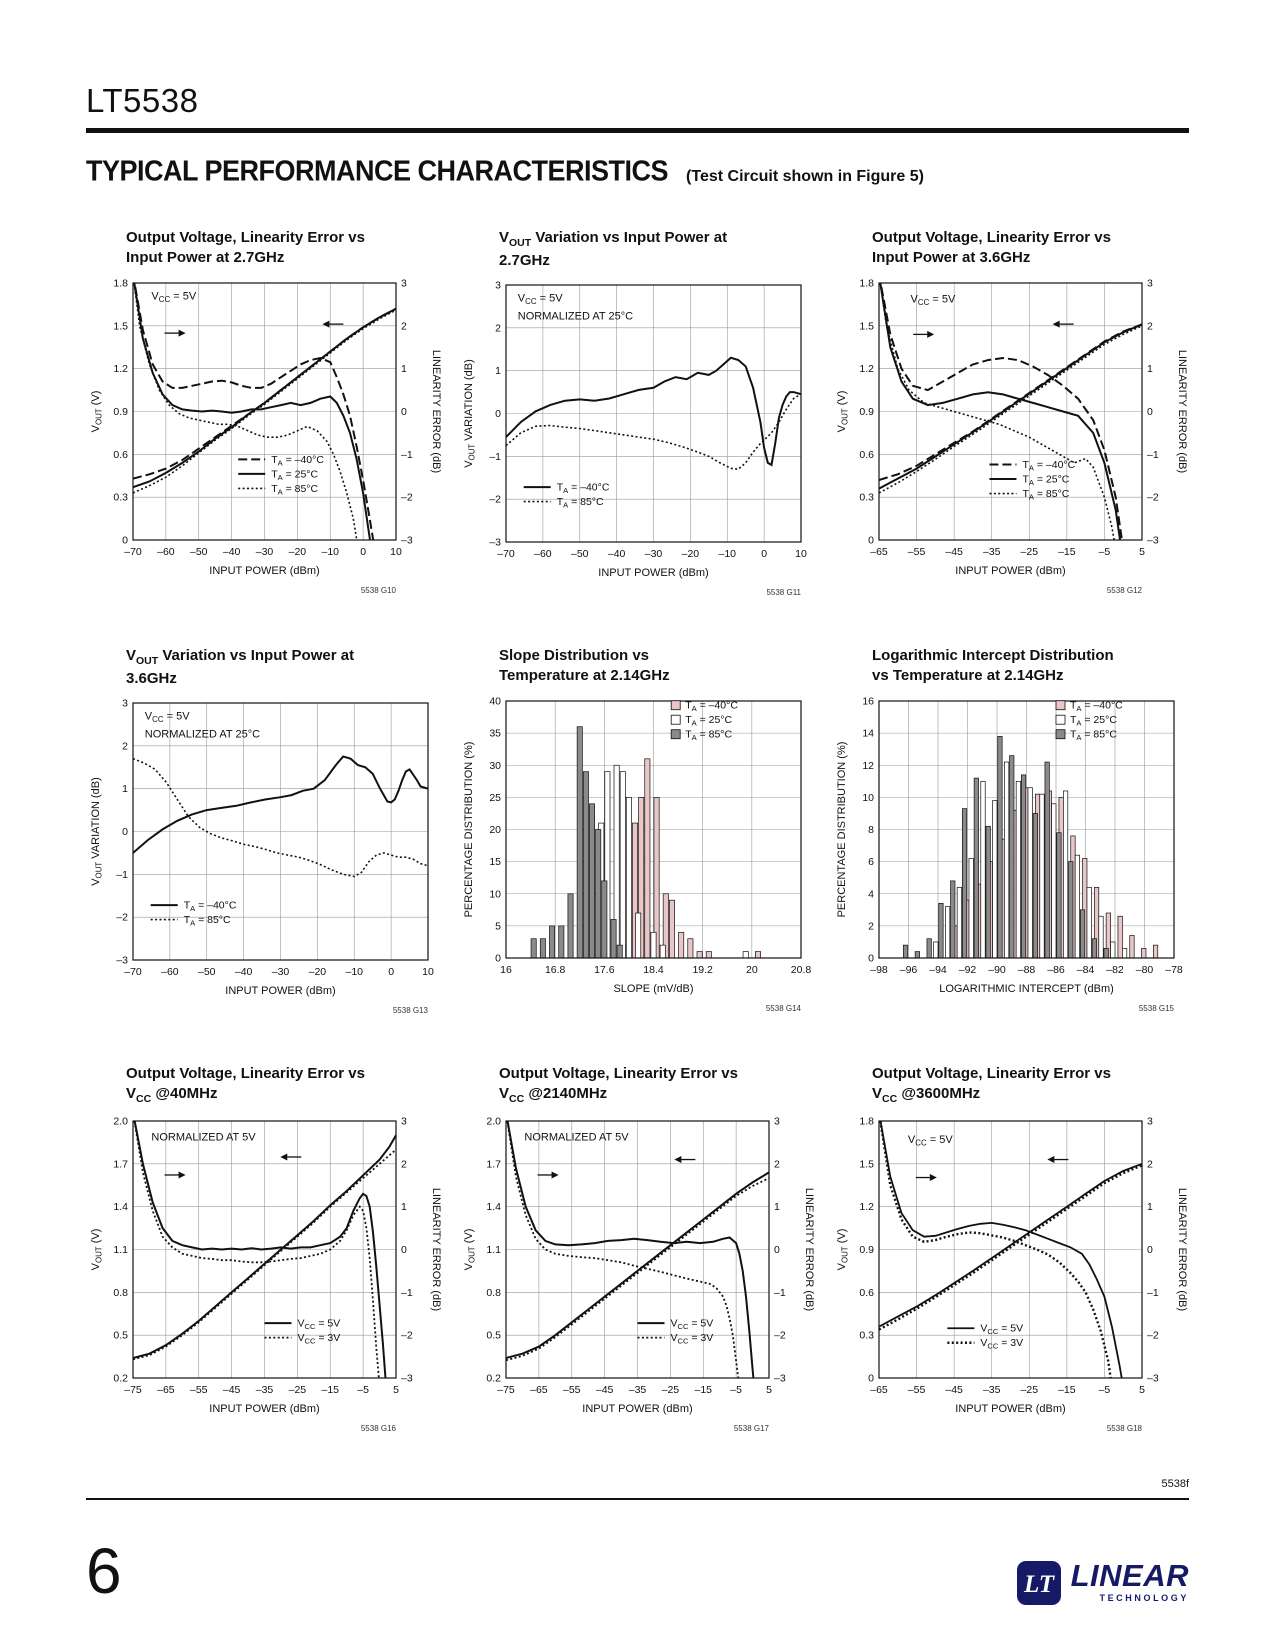 The width and height of the screenshot is (1275, 1650). I want to click on svg-text: 5538 G13, so click(411, 1010).